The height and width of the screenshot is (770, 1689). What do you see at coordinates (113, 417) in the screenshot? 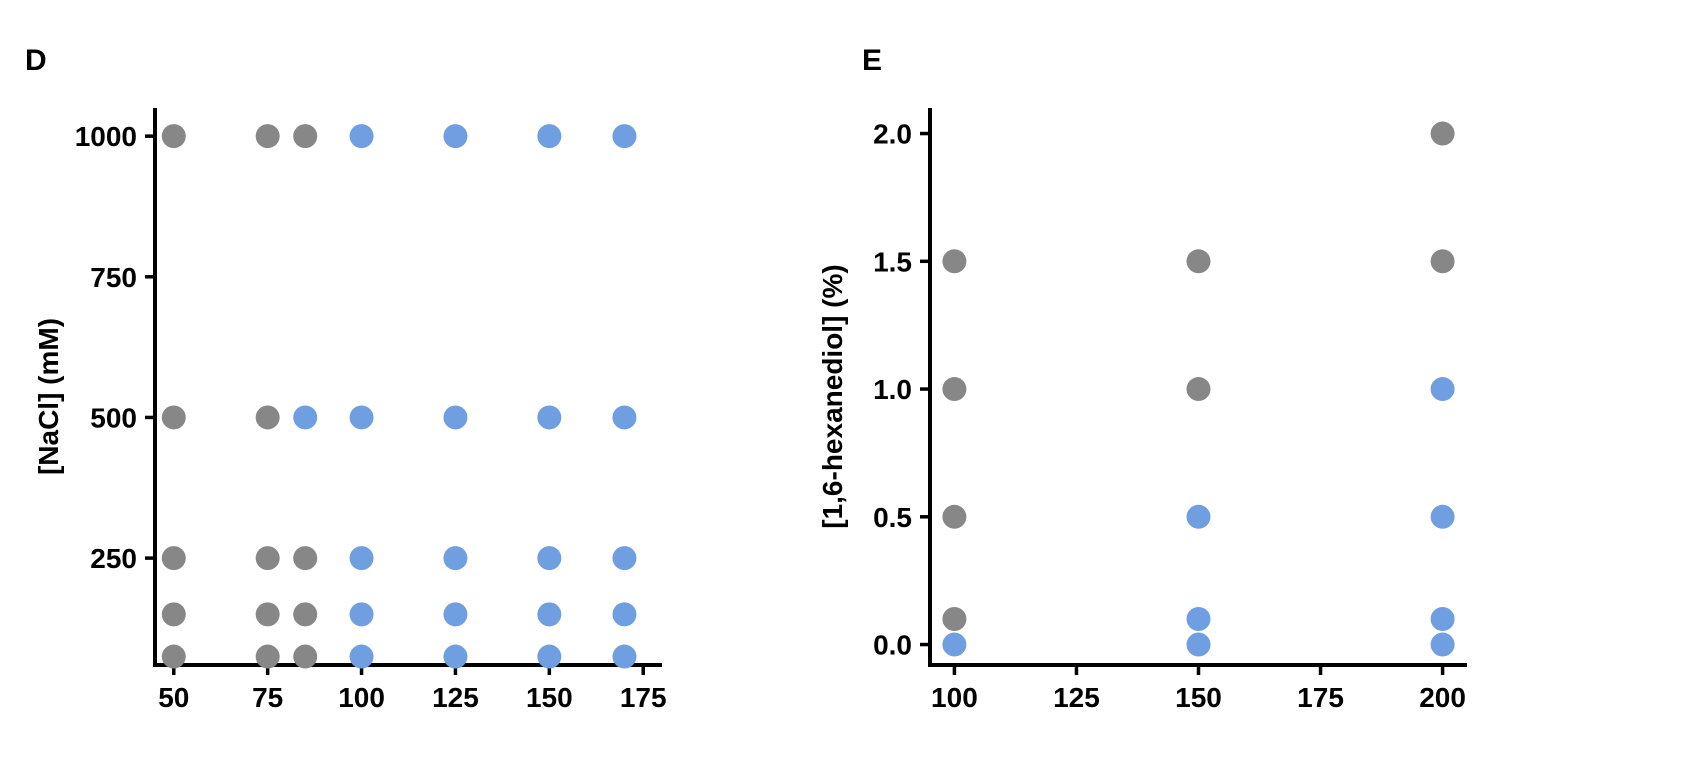
I see `y-tick-label: 500` at bounding box center [113, 417].